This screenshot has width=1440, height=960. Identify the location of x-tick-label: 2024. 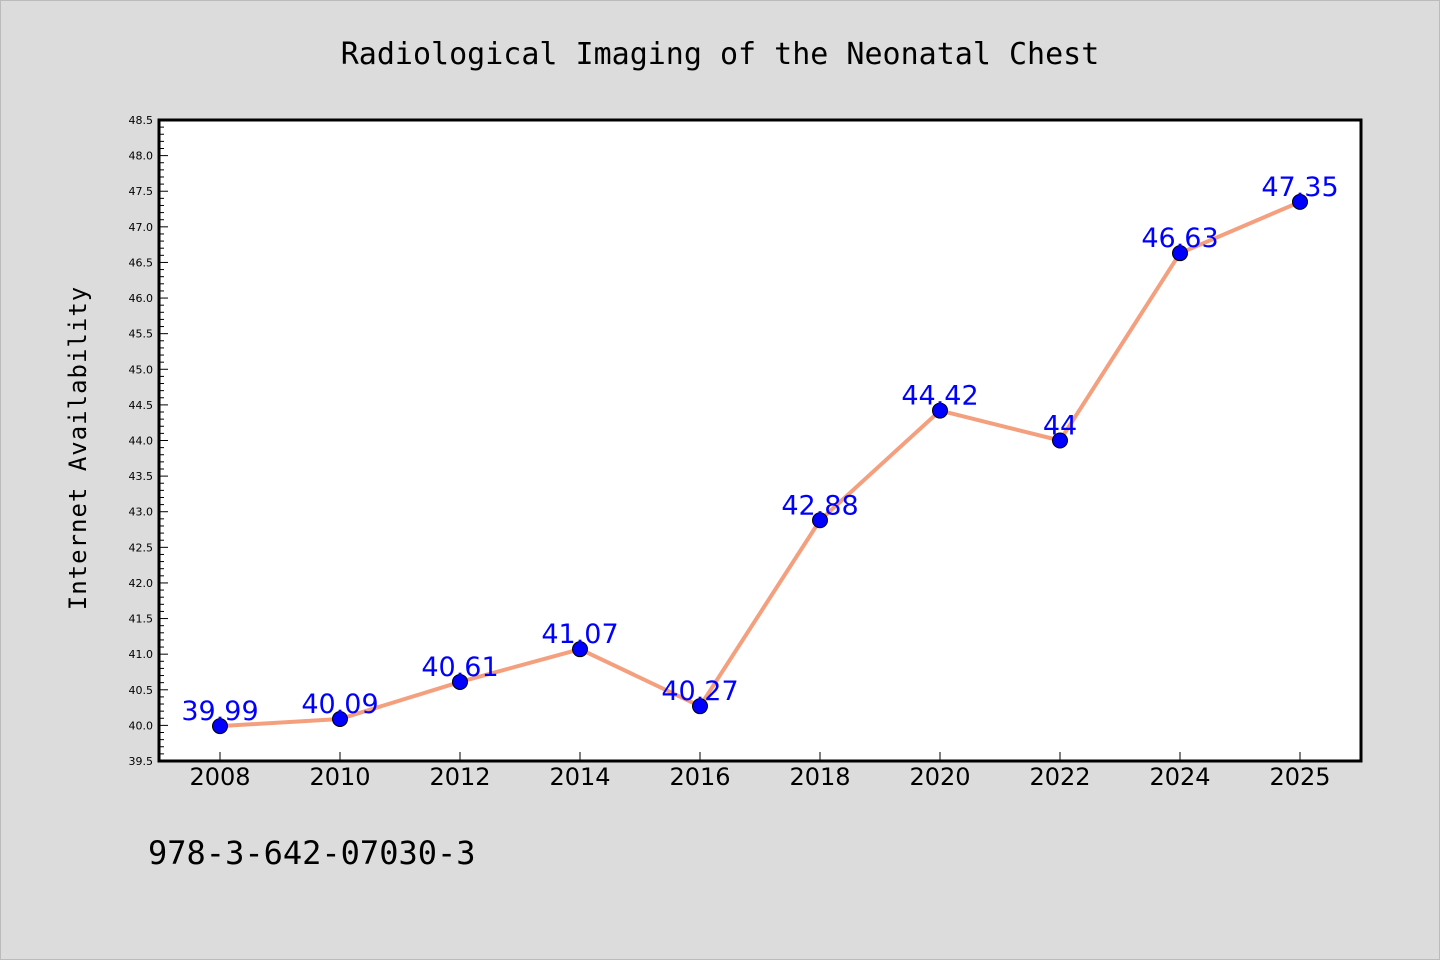
(1179, 777).